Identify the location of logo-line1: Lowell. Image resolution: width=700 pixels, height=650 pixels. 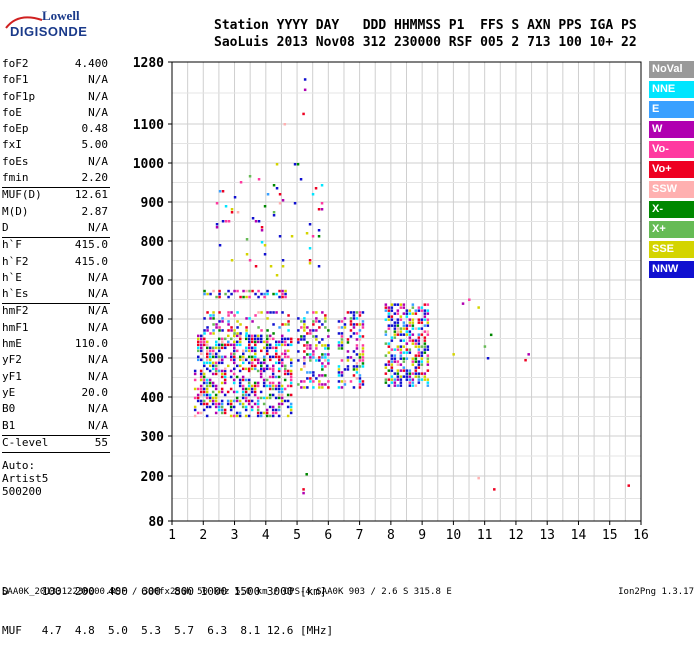
(61, 15).